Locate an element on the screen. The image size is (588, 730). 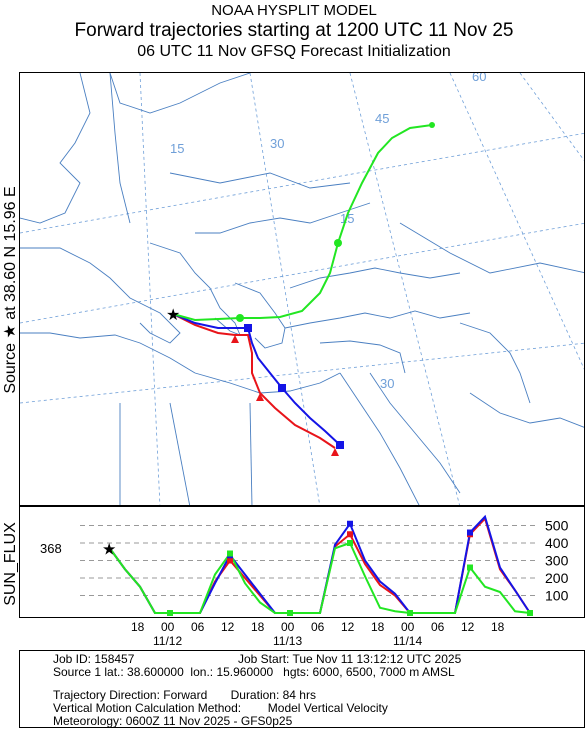
flux-series: ★ is located at coordinates (317, 565).